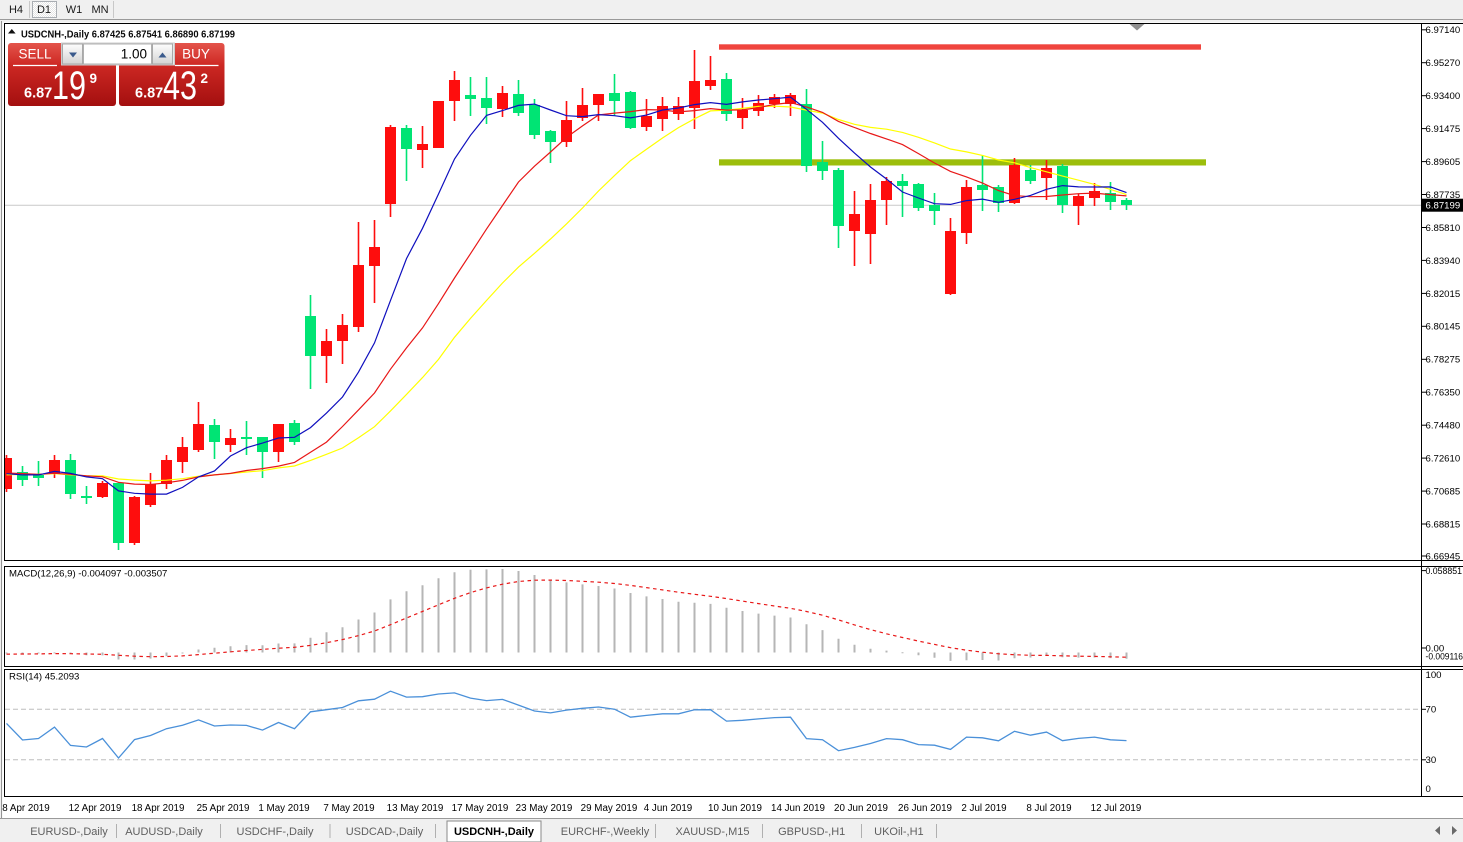  Describe the element at coordinates (385, 832) in the screenshot. I see `svg-text: USDCAD-,Daily` at that location.